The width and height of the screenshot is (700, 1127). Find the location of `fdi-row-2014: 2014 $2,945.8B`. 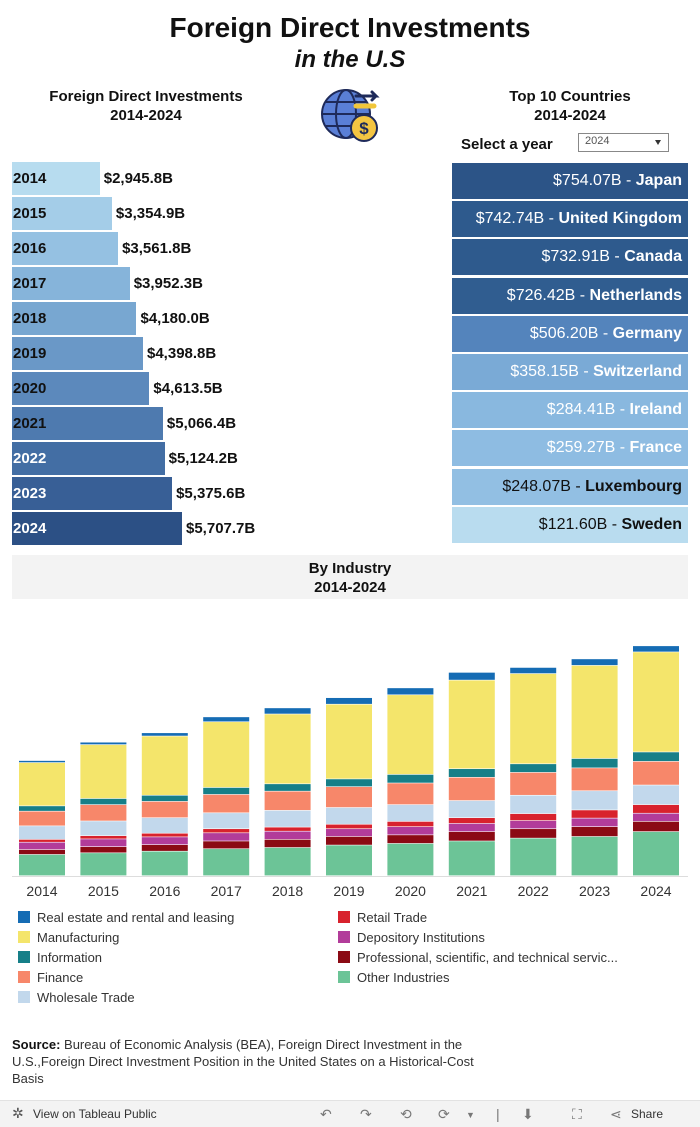

fdi-row-2014: 2014 $2,945.8B is located at coordinates (162, 178).